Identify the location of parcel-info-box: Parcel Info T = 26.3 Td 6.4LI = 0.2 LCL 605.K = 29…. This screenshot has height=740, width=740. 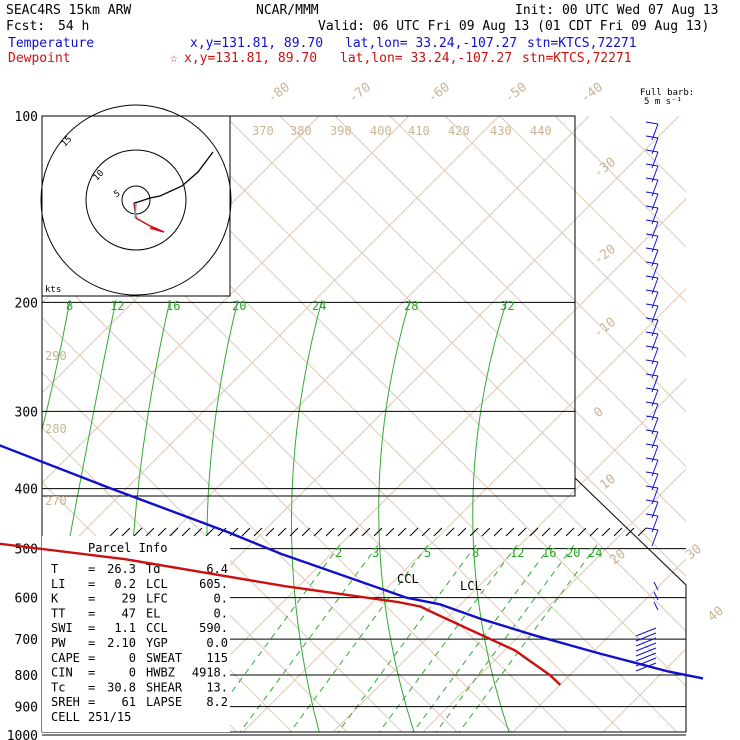
(136, 634).